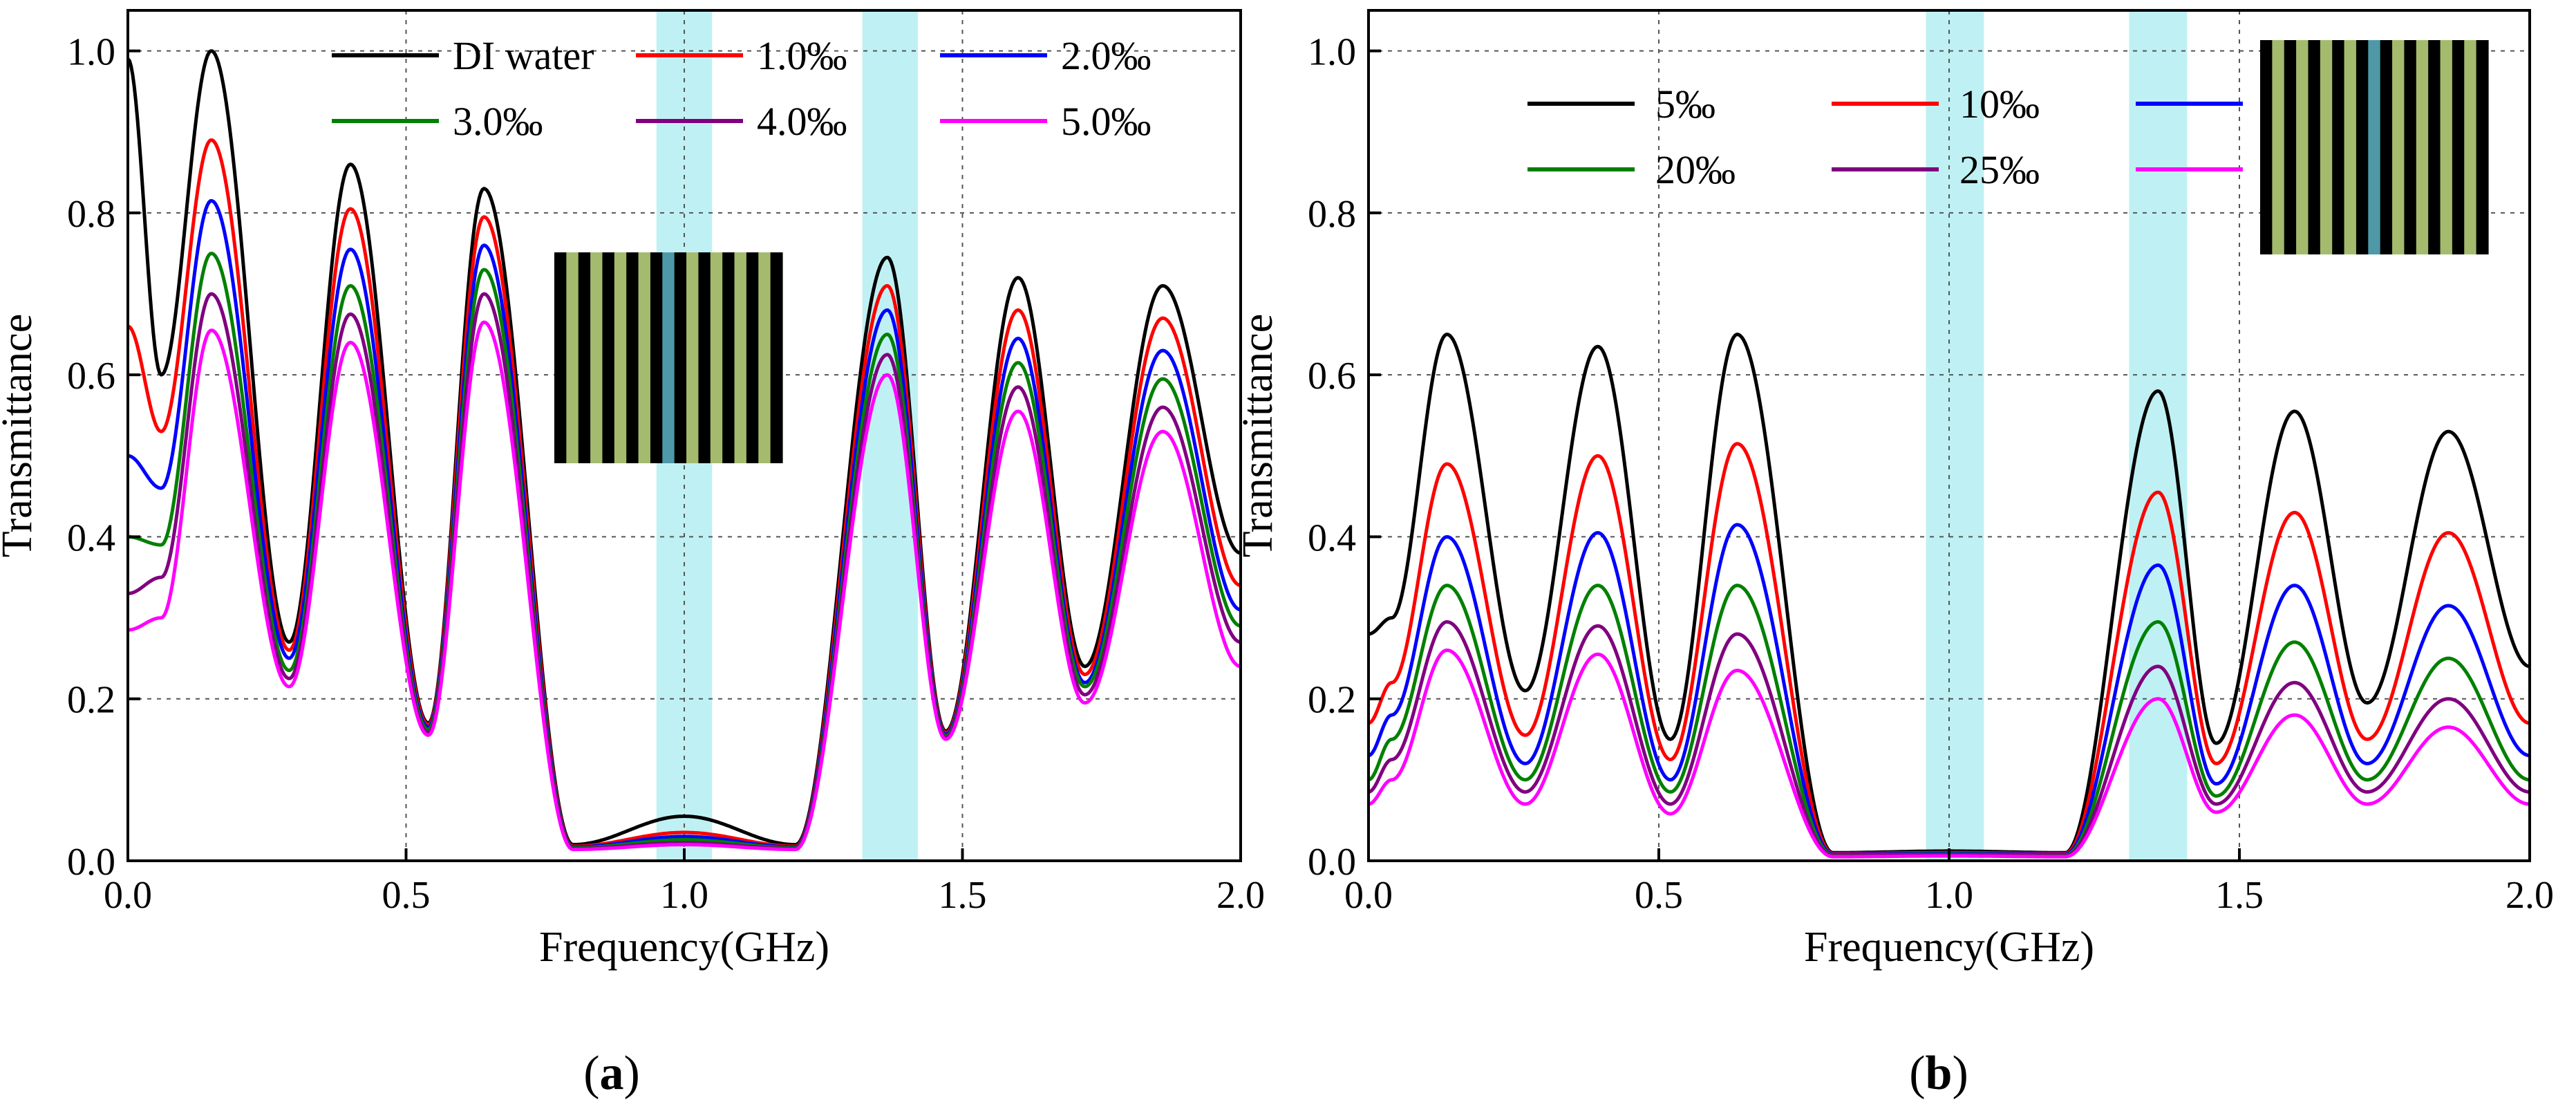 The image size is (2576, 1109). Describe the element at coordinates (523, 56) in the screenshot. I see `legend-label-1: DI water` at that location.